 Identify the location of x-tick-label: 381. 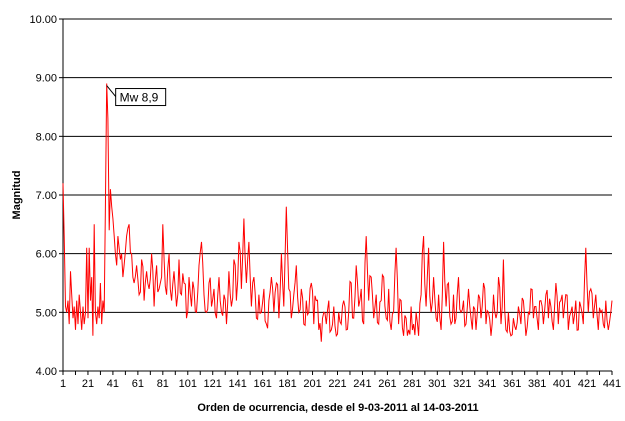
(537, 384).